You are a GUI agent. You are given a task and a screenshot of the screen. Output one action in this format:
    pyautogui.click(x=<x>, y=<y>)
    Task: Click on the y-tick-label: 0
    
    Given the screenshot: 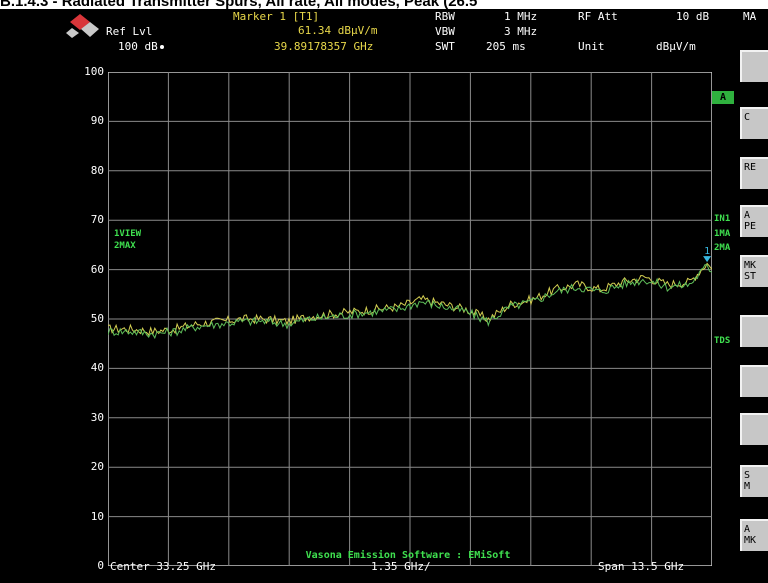 What is the action you would take?
    pyautogui.click(x=100, y=565)
    